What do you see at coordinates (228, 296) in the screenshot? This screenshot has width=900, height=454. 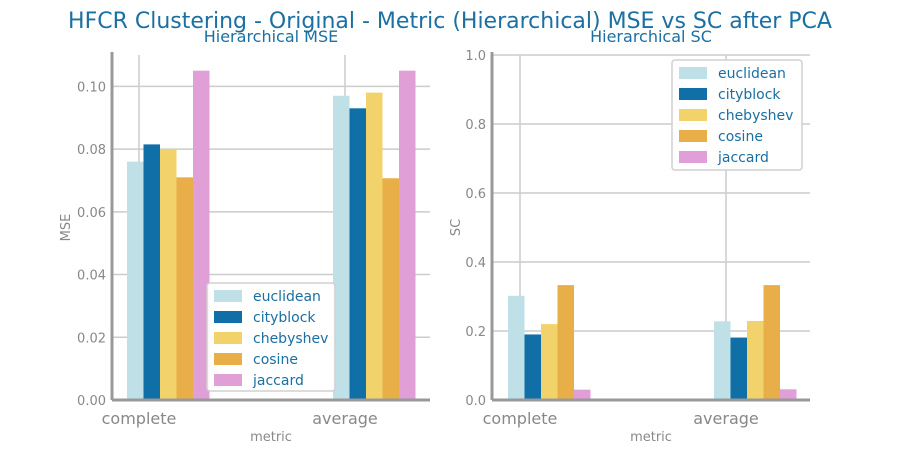 I see `mse-legend-swatch-euclidean` at bounding box center [228, 296].